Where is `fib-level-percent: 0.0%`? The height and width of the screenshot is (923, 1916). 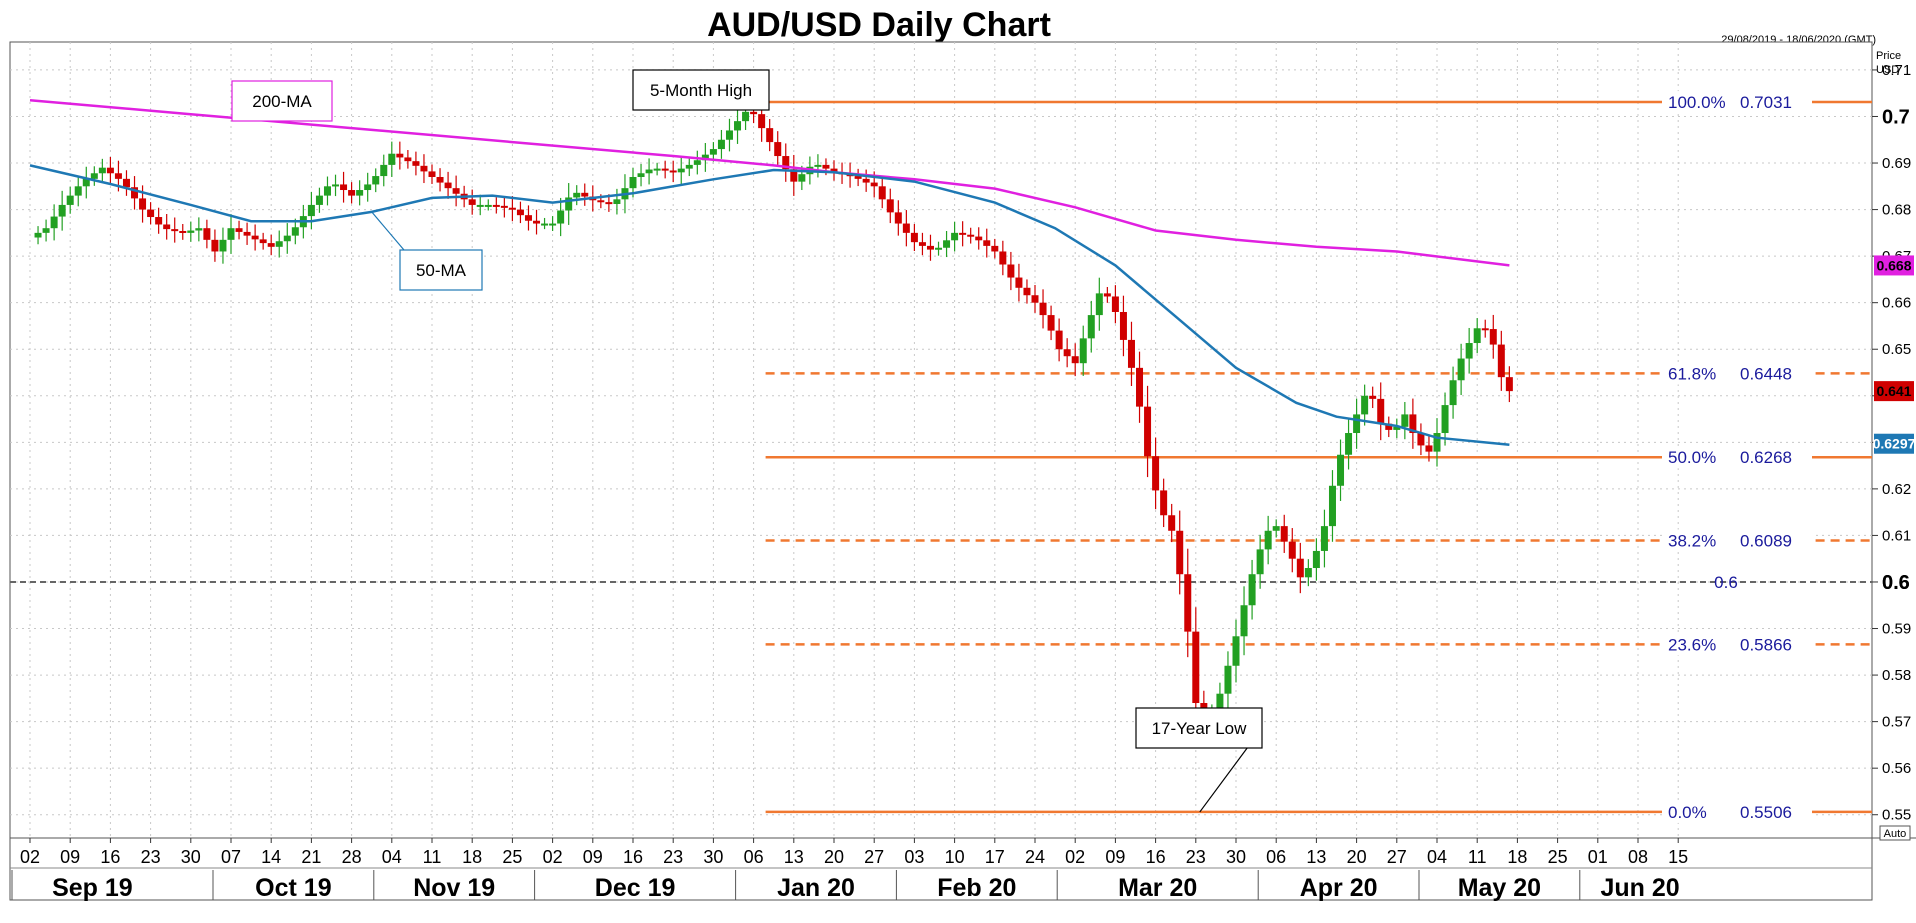
fib-level-percent: 0.0% is located at coordinates (1687, 812).